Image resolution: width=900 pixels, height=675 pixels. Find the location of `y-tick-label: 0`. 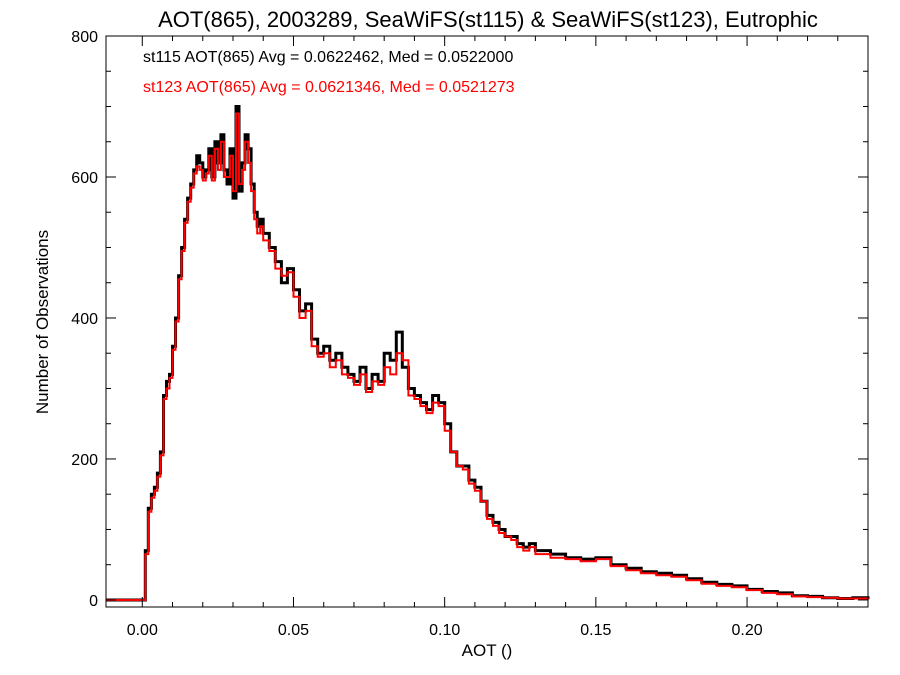

y-tick-label: 0 is located at coordinates (93, 601).